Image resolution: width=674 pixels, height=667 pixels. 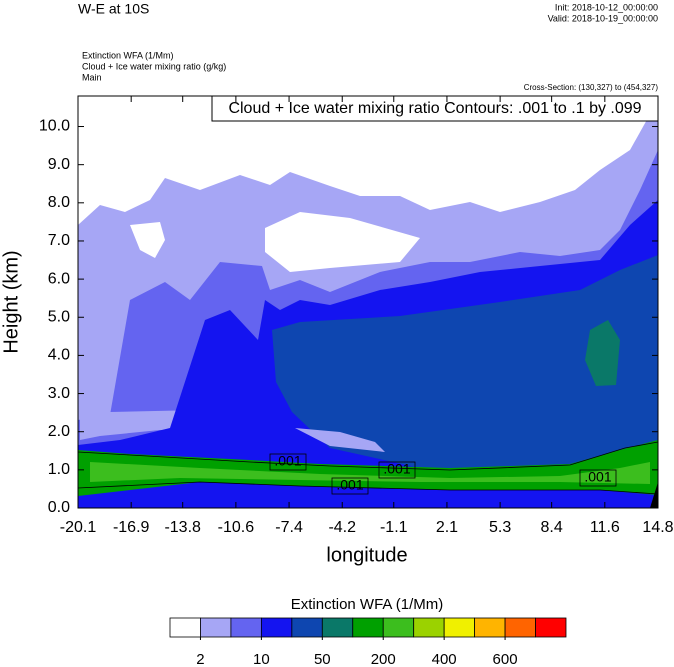 What do you see at coordinates (59, 240) in the screenshot?
I see `y-tick-label: 7.0` at bounding box center [59, 240].